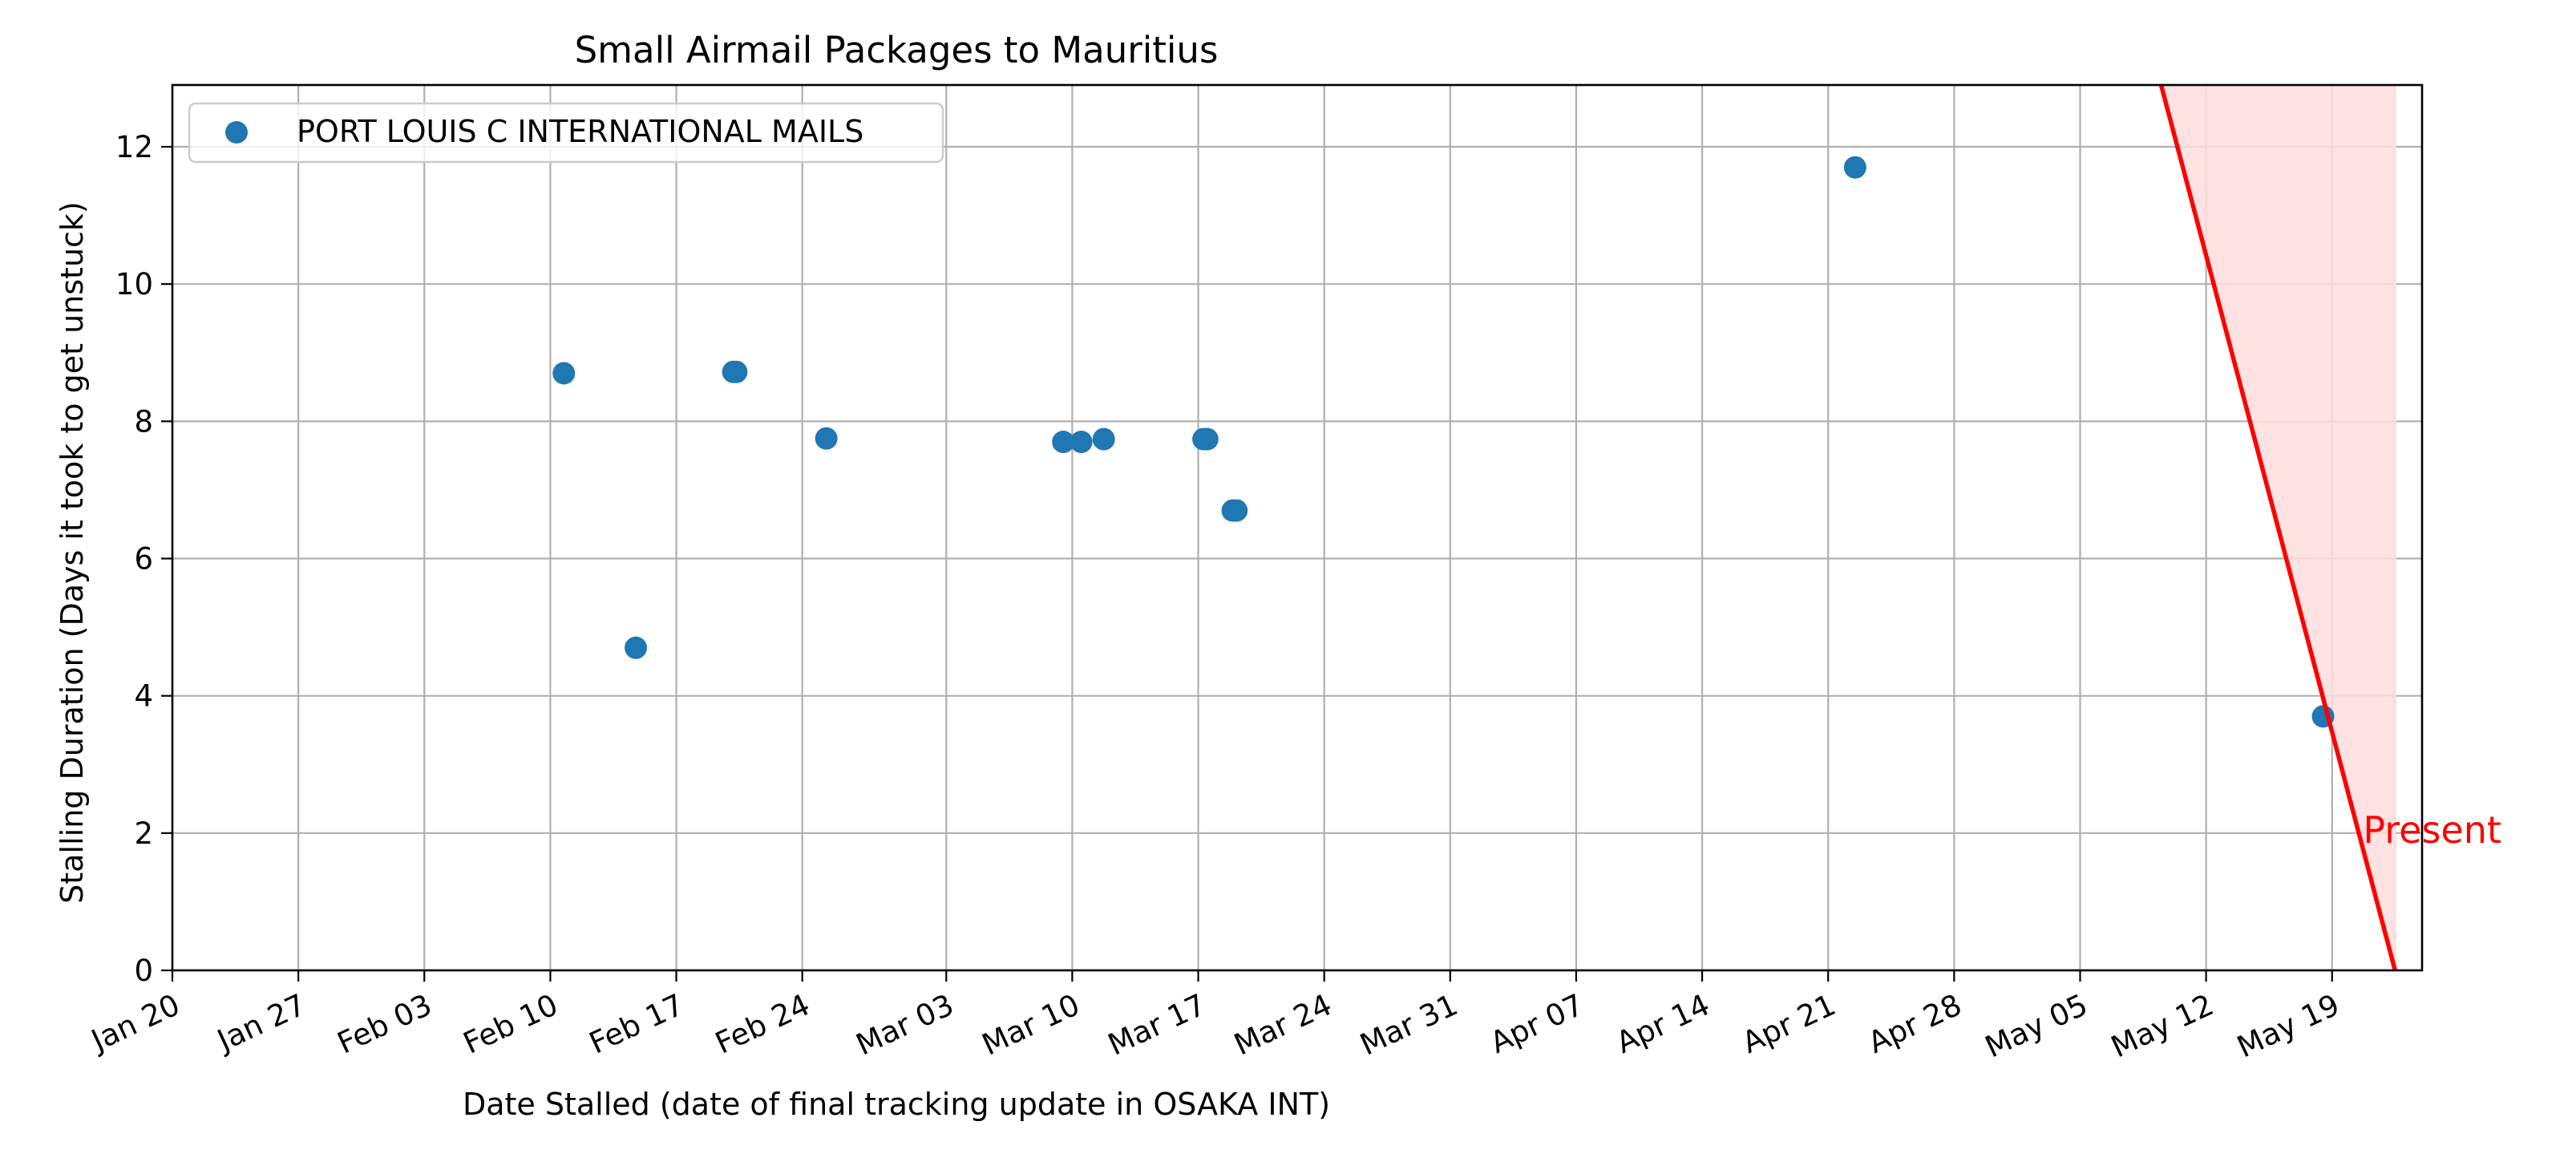  Describe the element at coordinates (134, 284) in the screenshot. I see `y-tick-label: 10` at that location.